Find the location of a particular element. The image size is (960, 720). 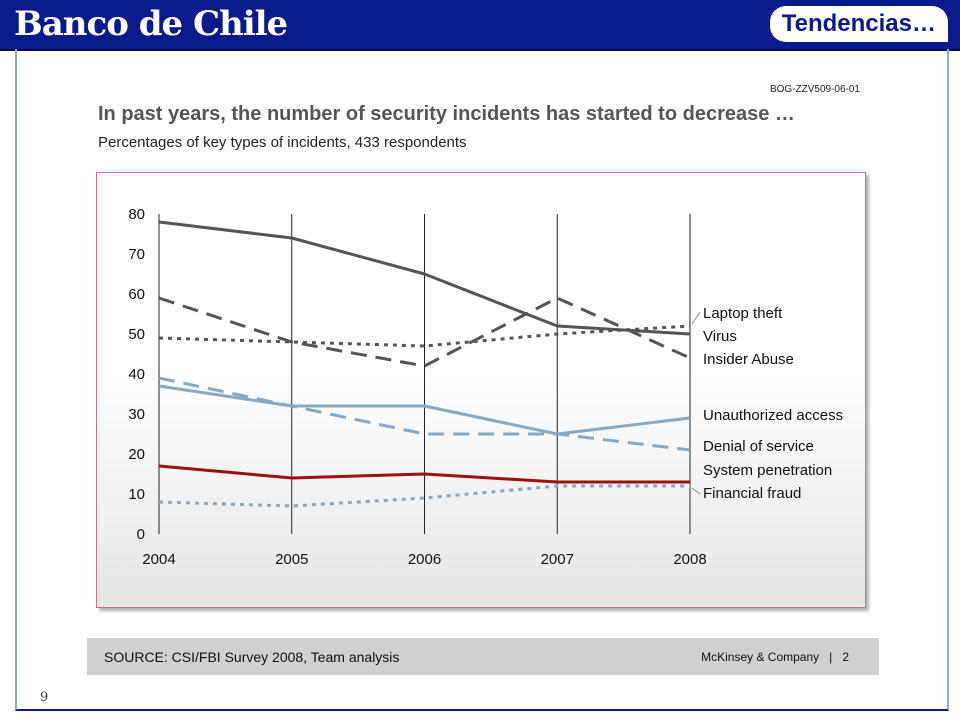

y-tick-label-60: 60 is located at coordinates (136, 294).